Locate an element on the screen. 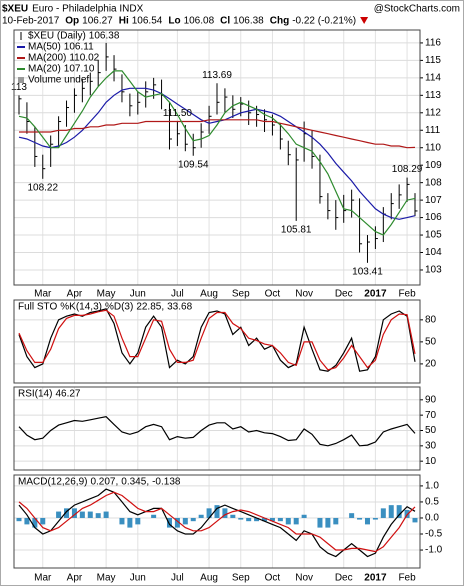  y-tick-label: 1.0 is located at coordinates (432, 486).